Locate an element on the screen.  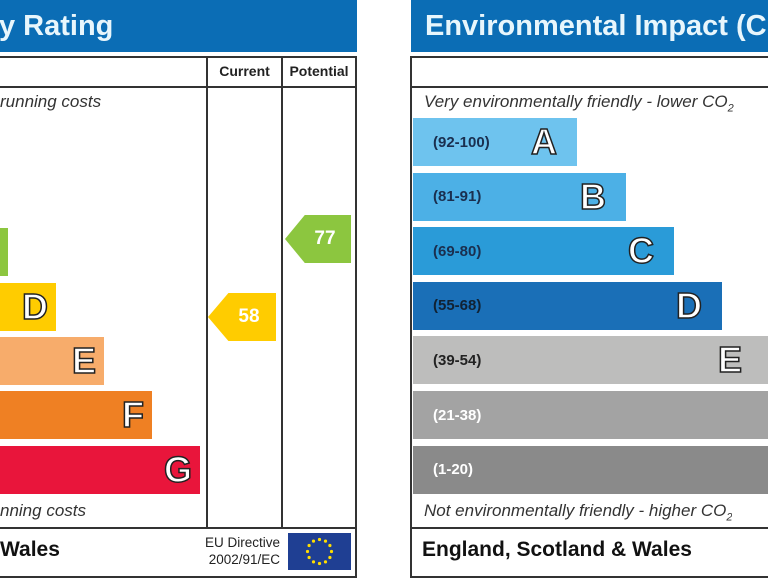
energy-band-f: F is located at coordinates (76, 415).